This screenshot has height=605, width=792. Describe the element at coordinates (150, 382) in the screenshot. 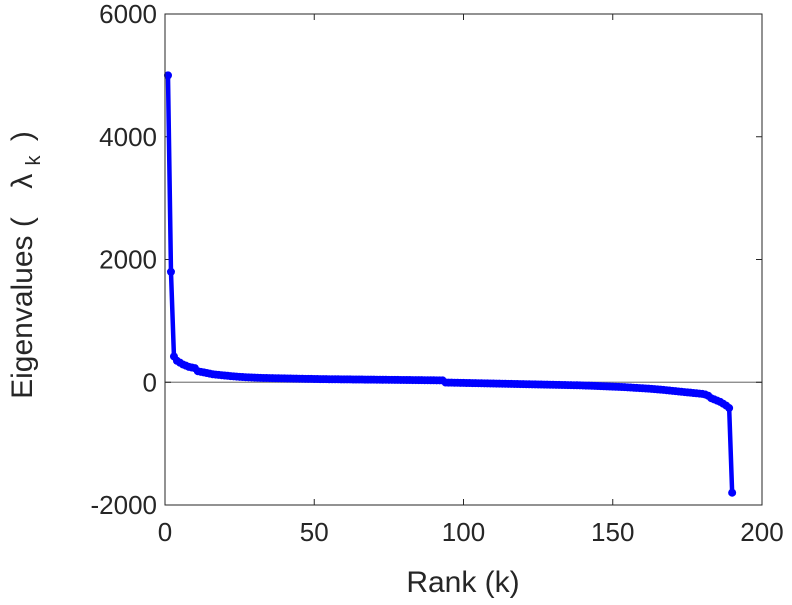

I see `y-tick-label: 0` at that location.